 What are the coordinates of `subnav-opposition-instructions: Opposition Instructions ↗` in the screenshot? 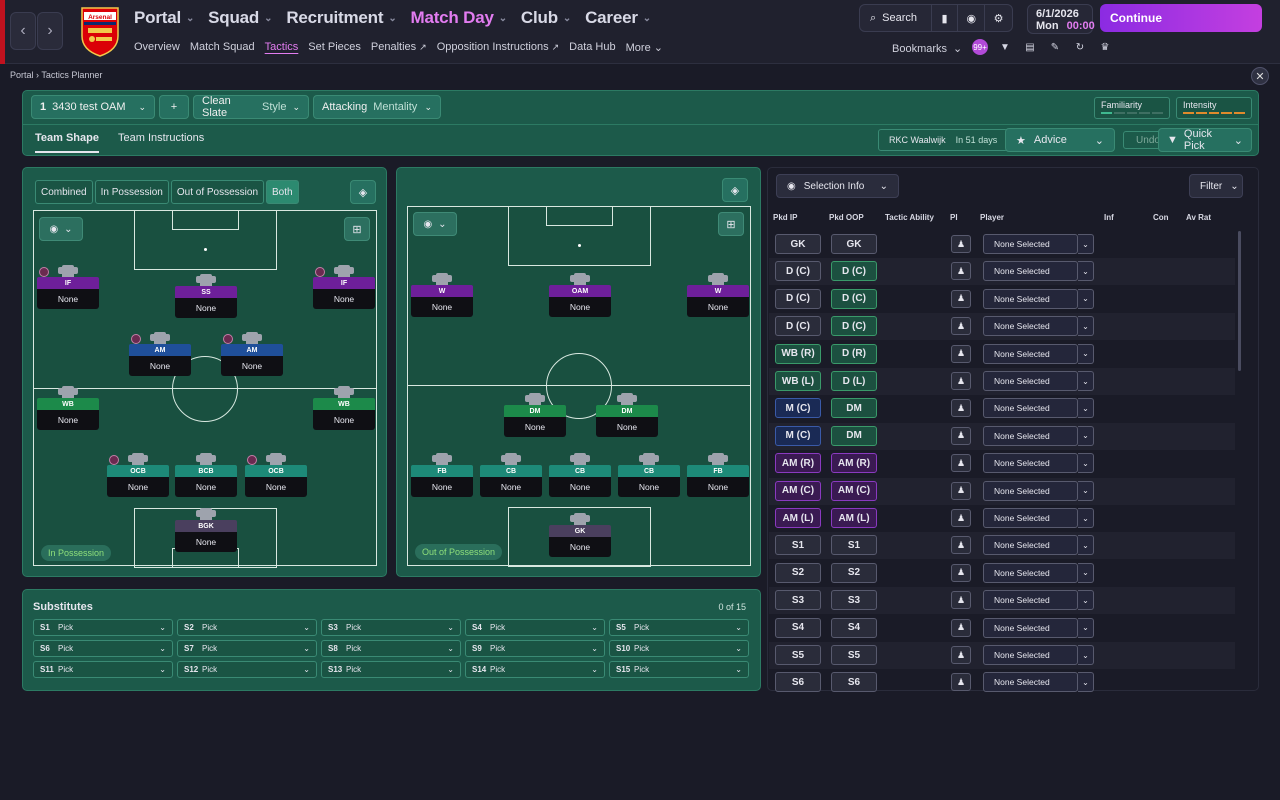 It's located at (498, 47).